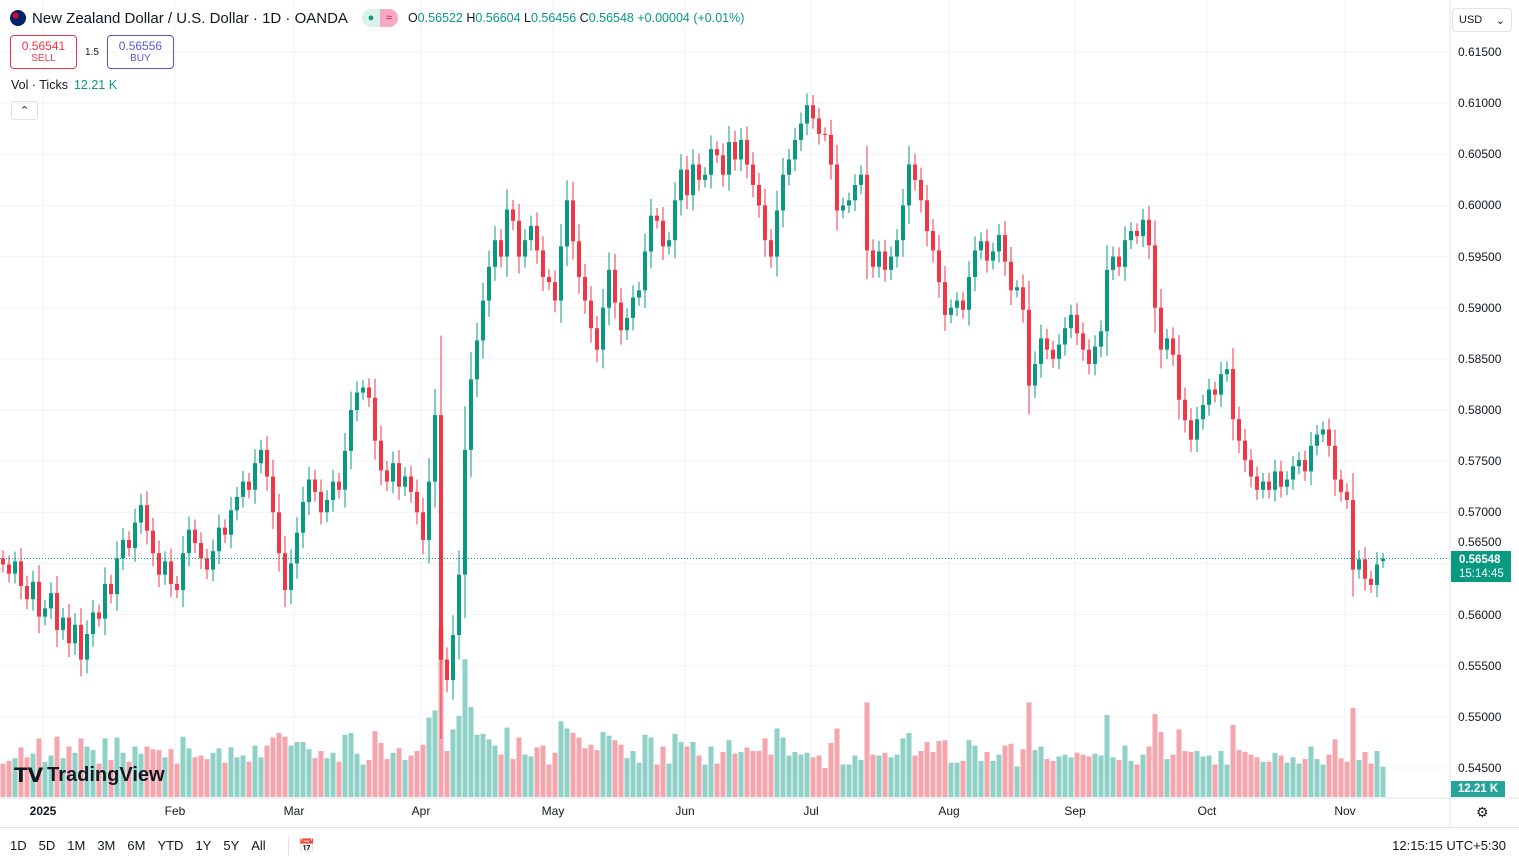 The width and height of the screenshot is (1519, 867). Describe the element at coordinates (759, 845) in the screenshot. I see `bottom-toolbar: 1D 5D 1M 3M 6M YTD 1Y 5Y All 📅 12:15:15 UTC+5:30` at that location.